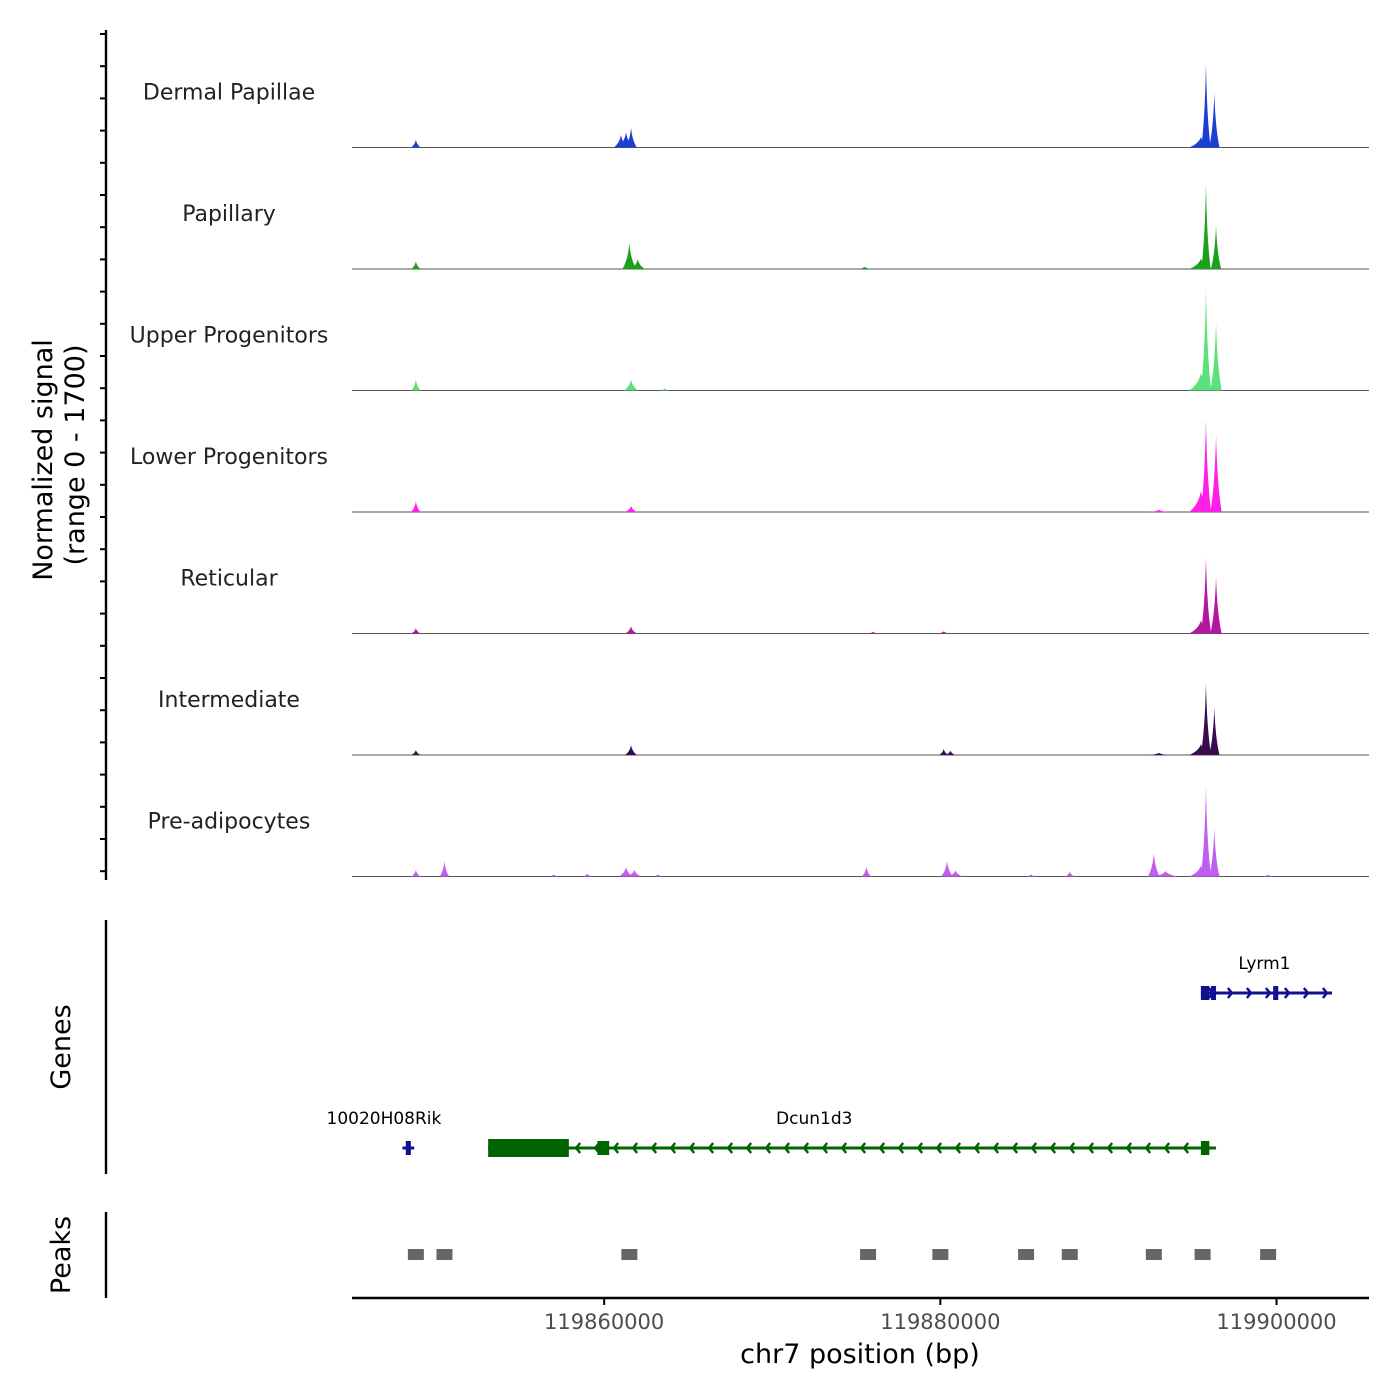  What do you see at coordinates (103, 453) in the screenshot?
I see `signal-y-ticks` at bounding box center [103, 453].